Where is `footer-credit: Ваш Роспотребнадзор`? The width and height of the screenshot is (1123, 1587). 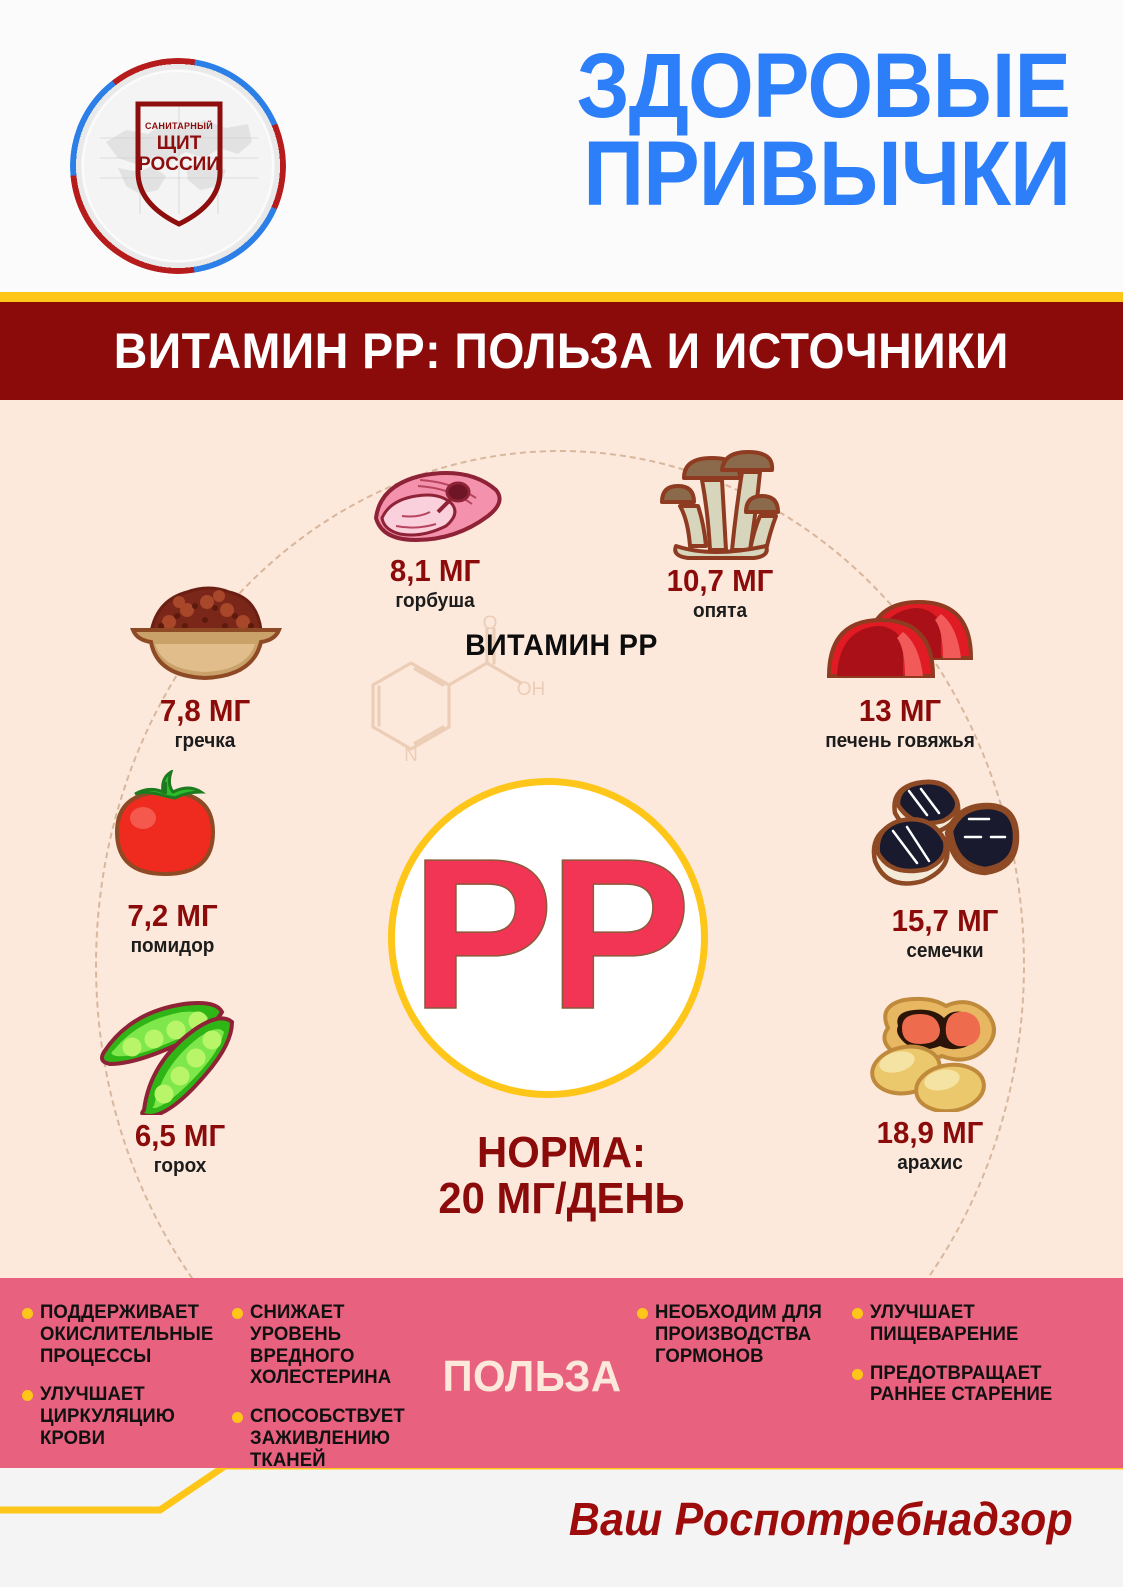
footer-credit: Ваш Роспотребнадзор is located at coordinates (820, 1519).